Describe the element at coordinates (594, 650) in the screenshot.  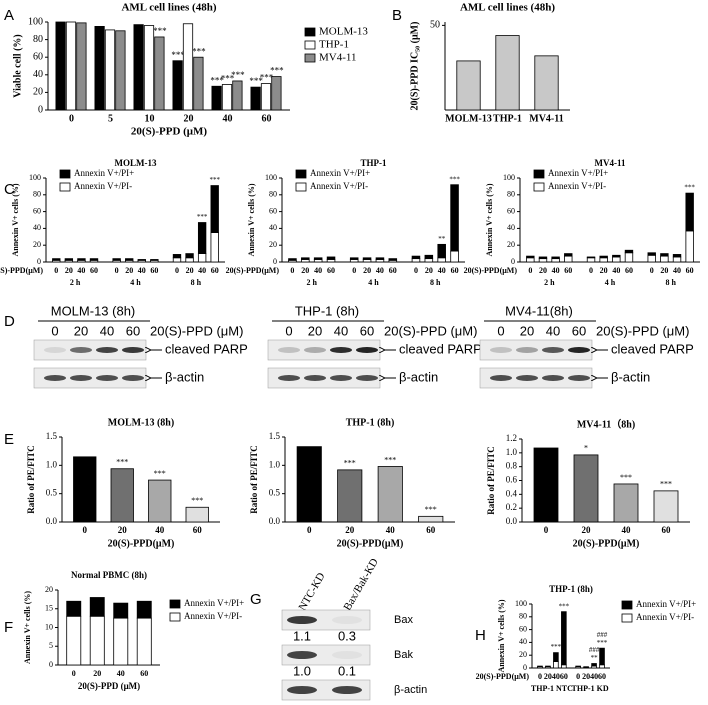
I see `significance: ###` at that location.